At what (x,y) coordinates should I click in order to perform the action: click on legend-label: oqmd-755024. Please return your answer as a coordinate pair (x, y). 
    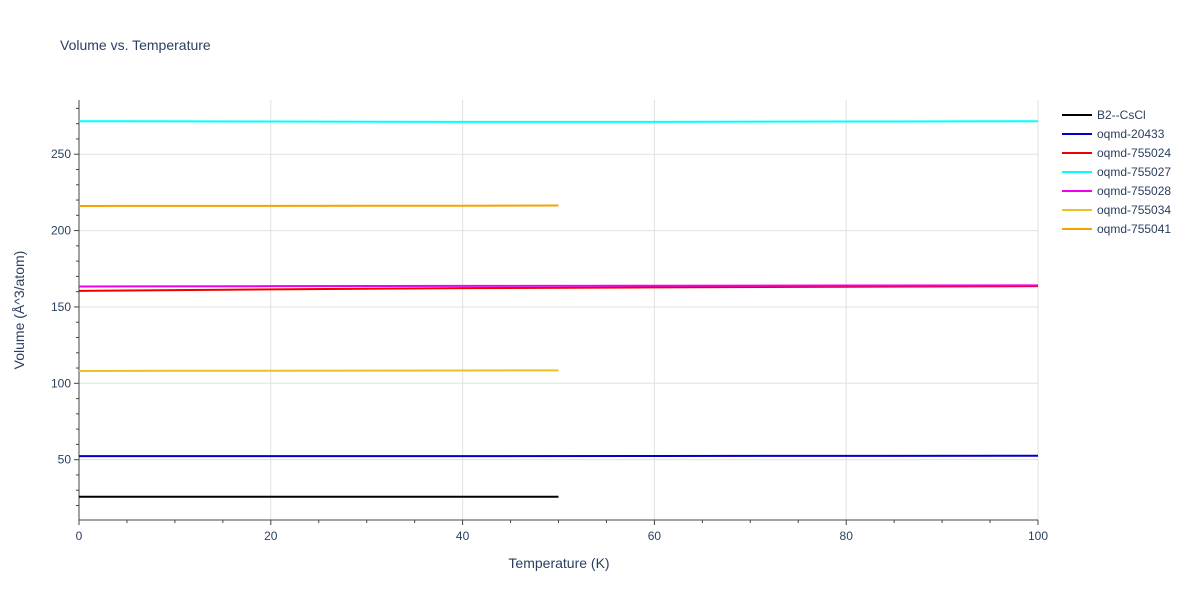
    Looking at the image, I should click on (1134, 153).